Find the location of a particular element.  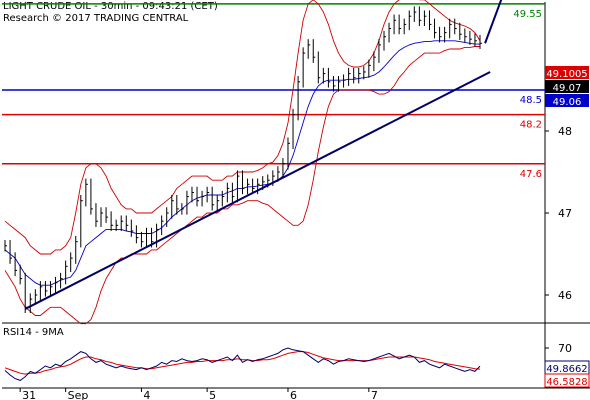

rsi-tag-box is located at coordinates (567, 380).